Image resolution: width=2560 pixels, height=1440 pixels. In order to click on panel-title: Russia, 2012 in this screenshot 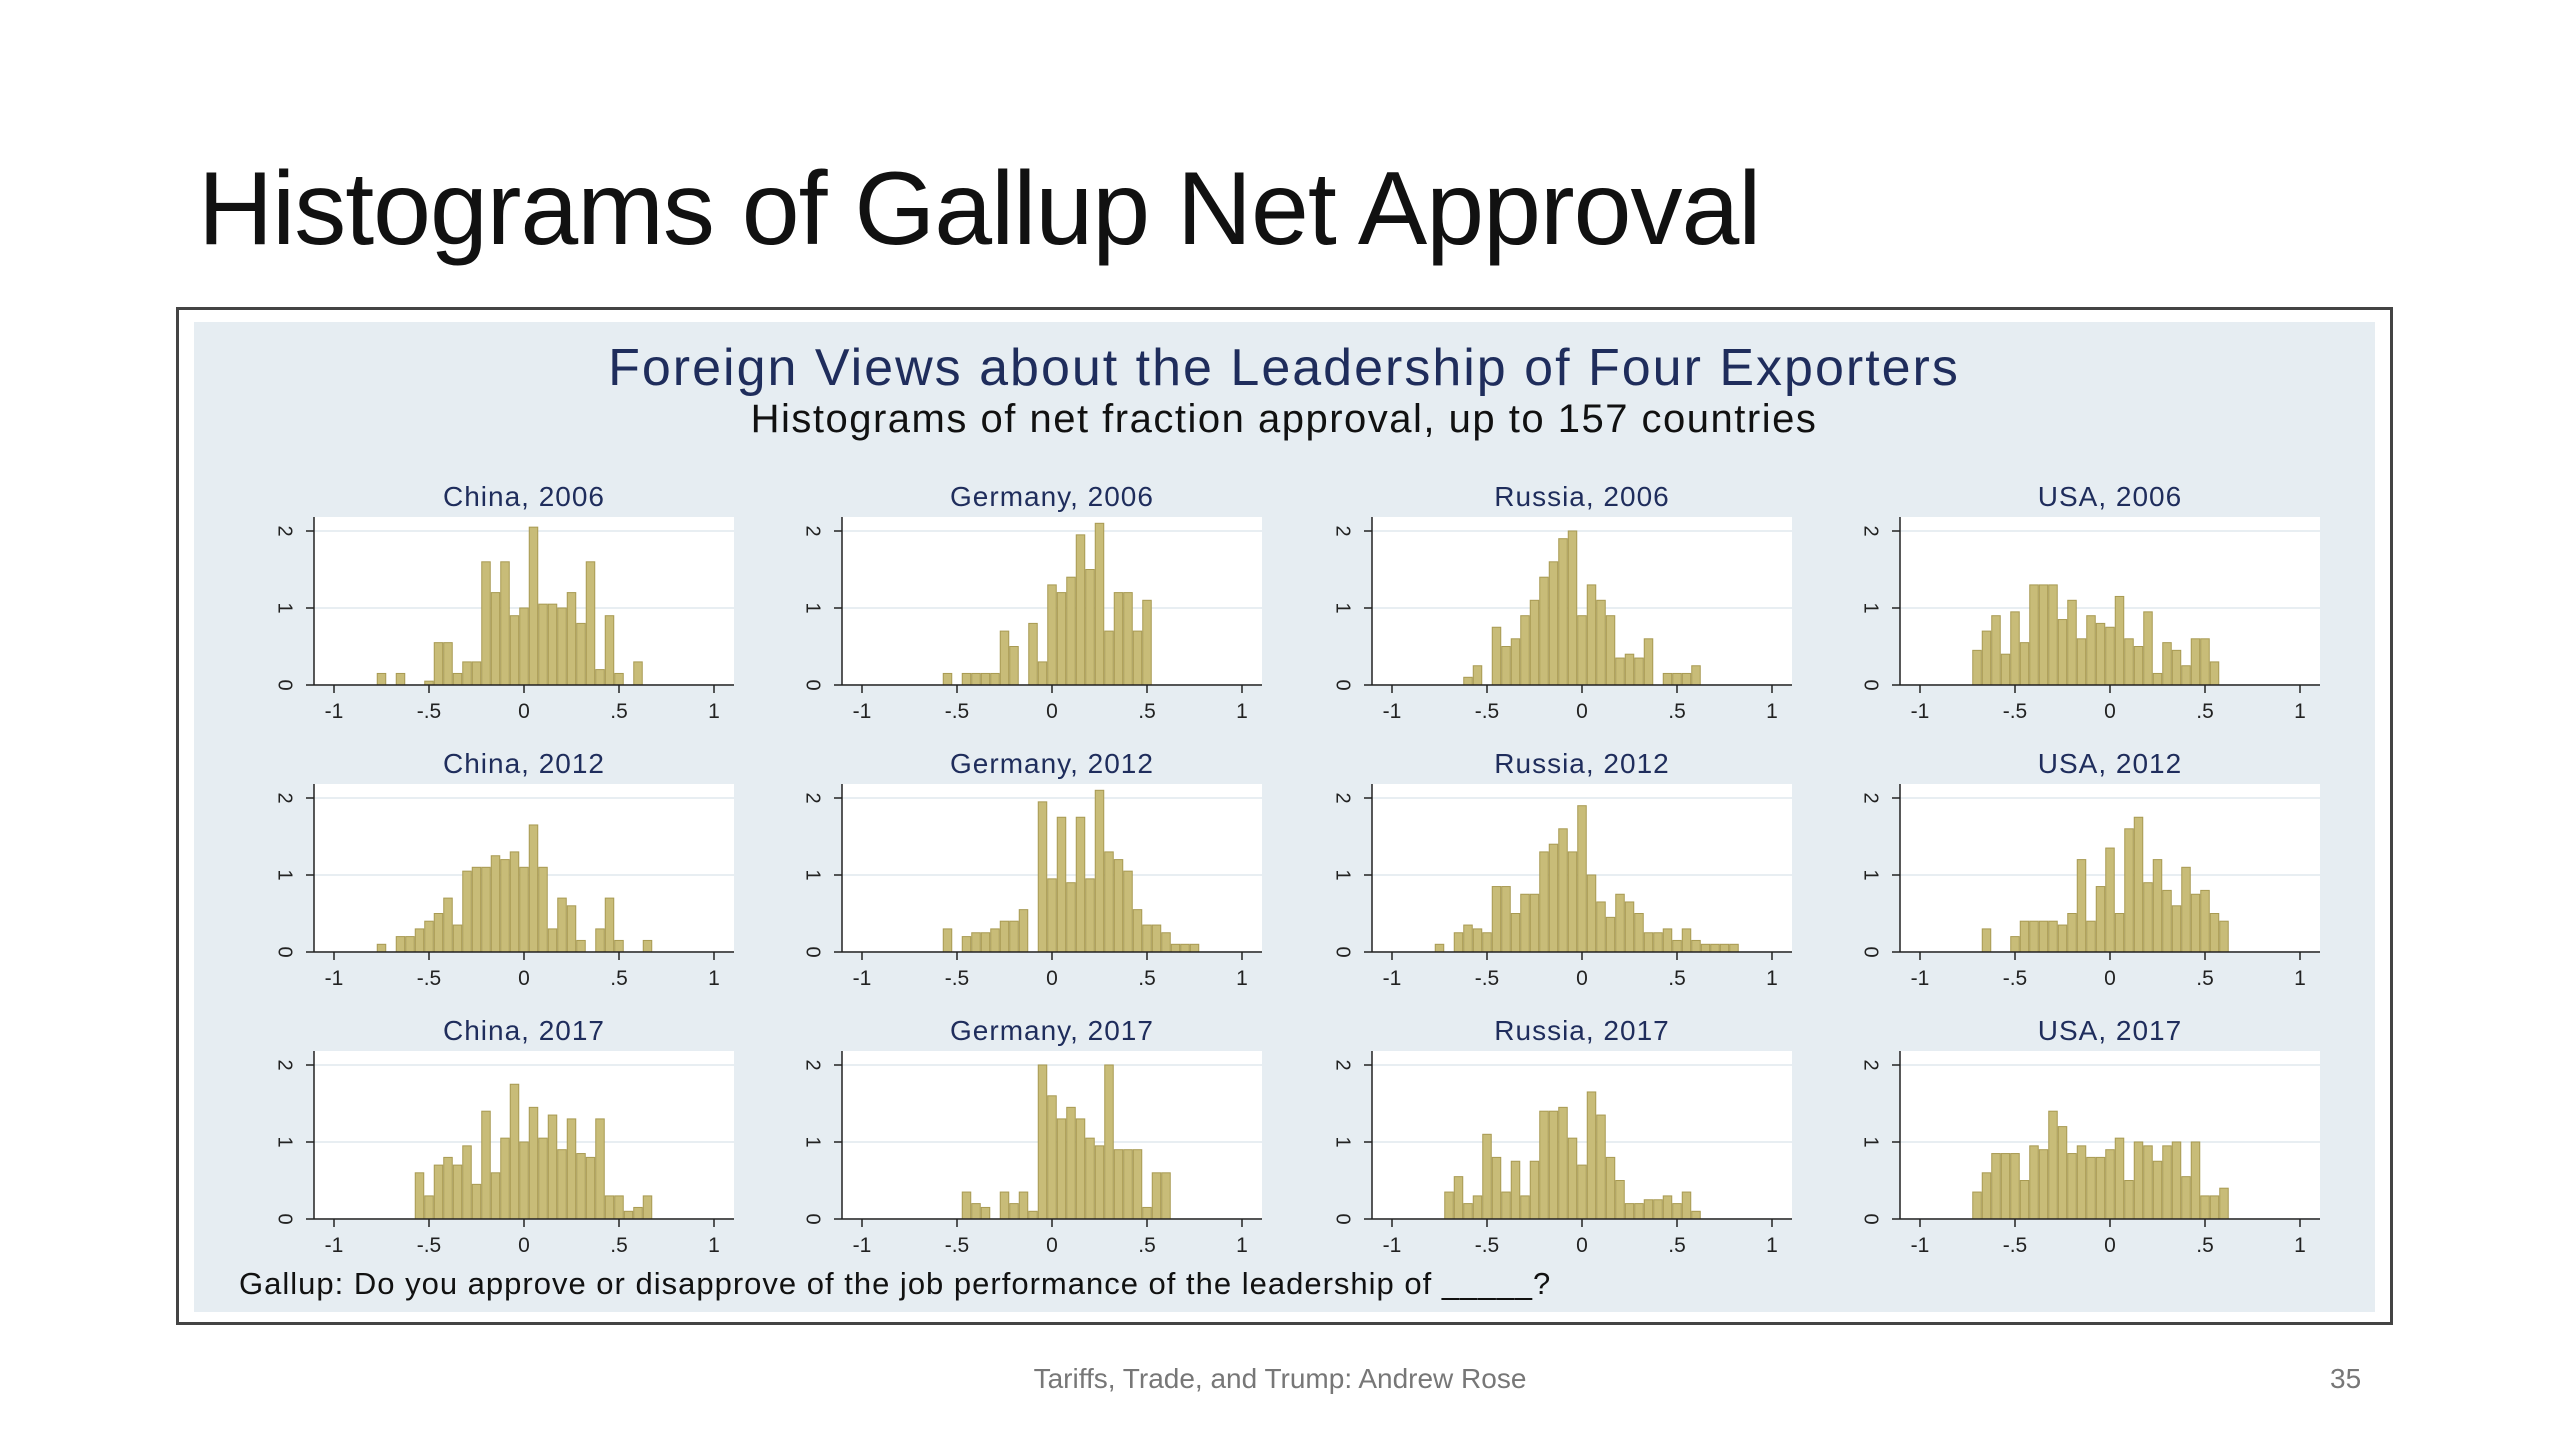, I will do `click(1581, 763)`.